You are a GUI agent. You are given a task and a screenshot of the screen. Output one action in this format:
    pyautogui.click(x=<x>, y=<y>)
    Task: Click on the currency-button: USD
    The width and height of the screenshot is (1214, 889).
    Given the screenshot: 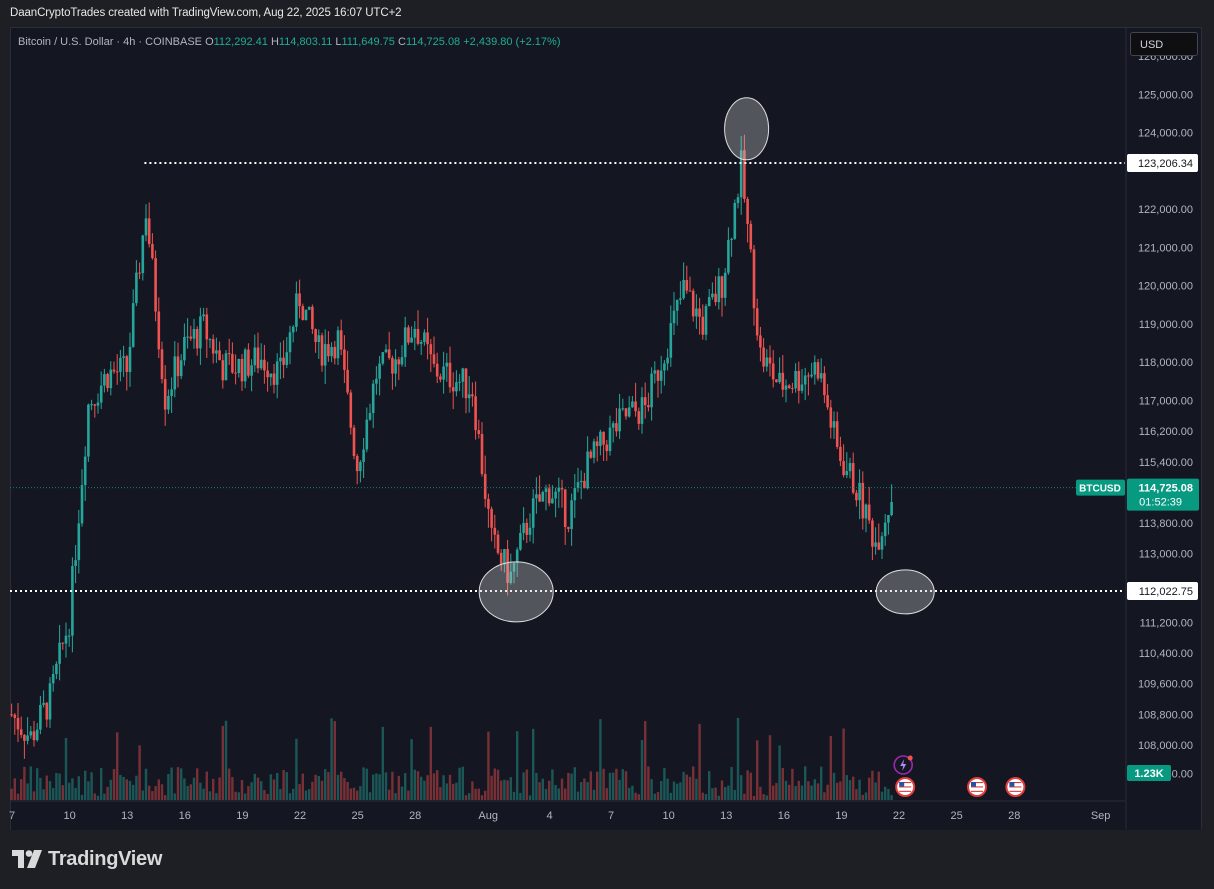 What is the action you would take?
    pyautogui.click(x=1164, y=44)
    